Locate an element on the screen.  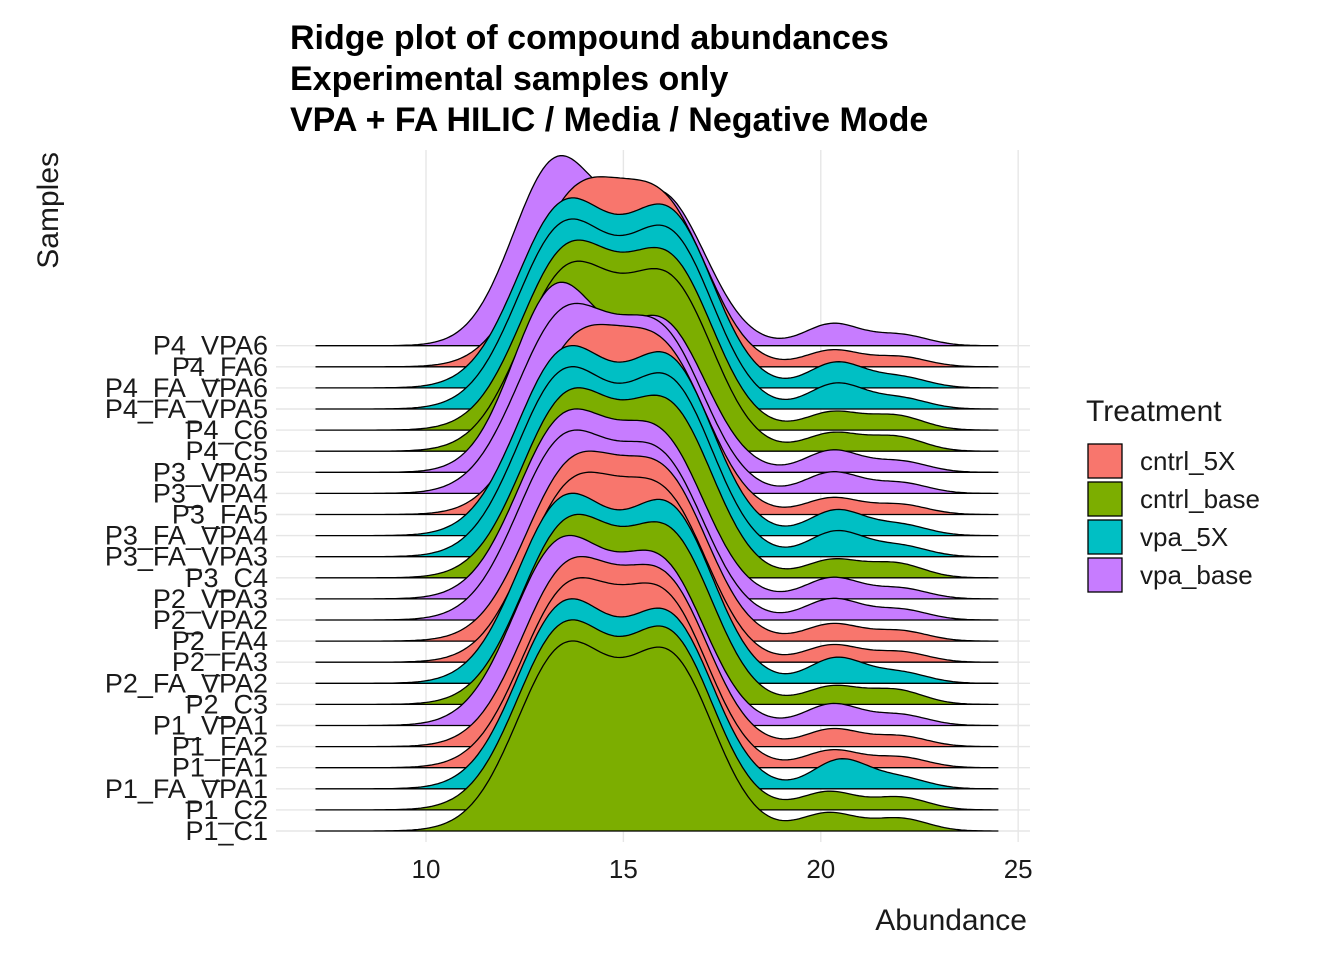
legend-label: vpa_5X is located at coordinates (1184, 537).